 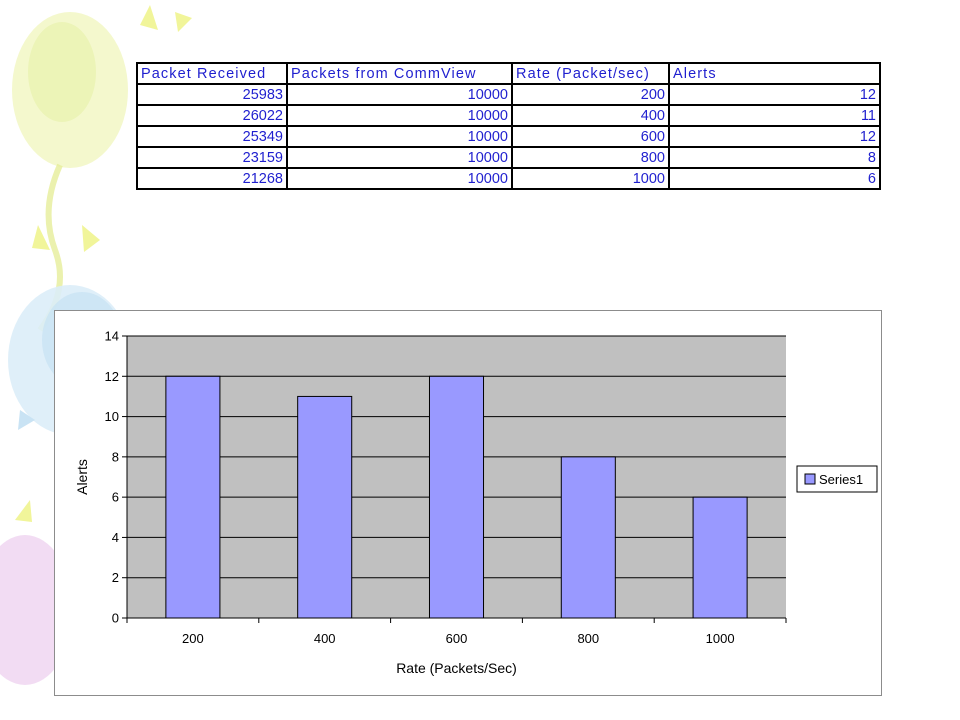 I want to click on table-cell: 23159, so click(x=212, y=157).